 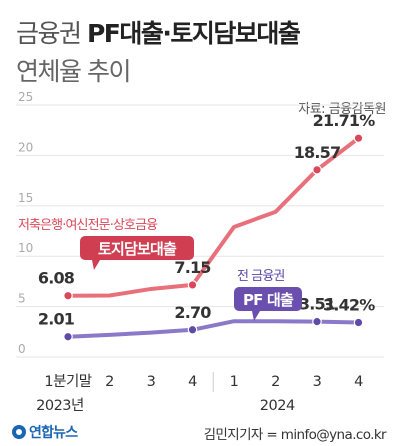 I want to click on publisher-name: 연합뉴스, so click(x=53, y=433).